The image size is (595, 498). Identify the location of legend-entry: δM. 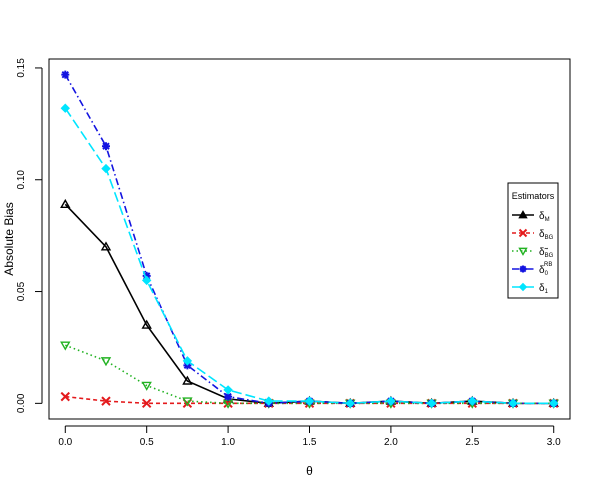
(531, 216).